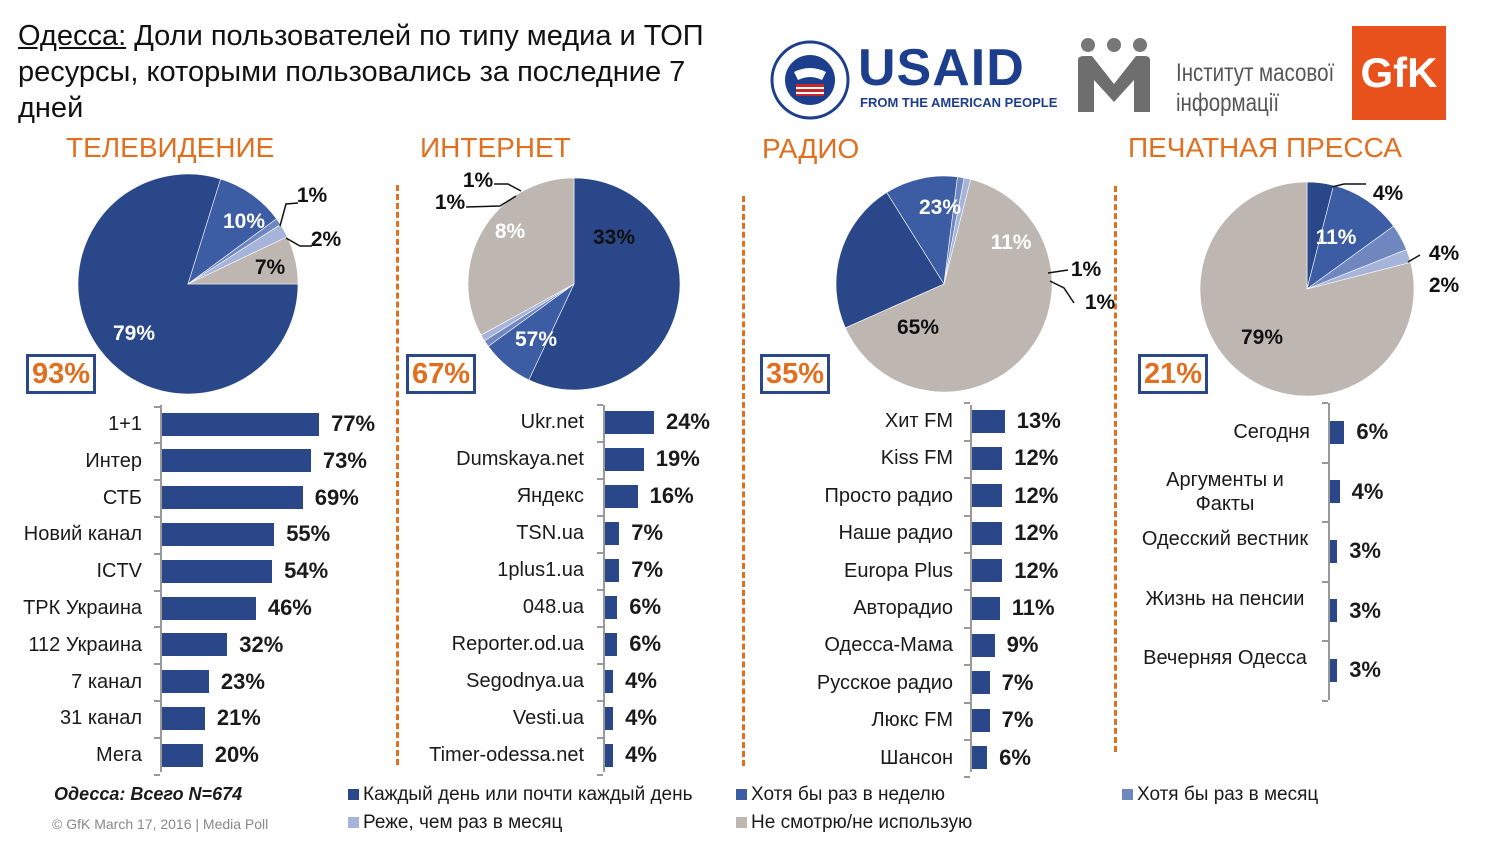 The image size is (1500, 844). What do you see at coordinates (1399, 73) in the screenshot?
I see `gfk-logo: GfK` at bounding box center [1399, 73].